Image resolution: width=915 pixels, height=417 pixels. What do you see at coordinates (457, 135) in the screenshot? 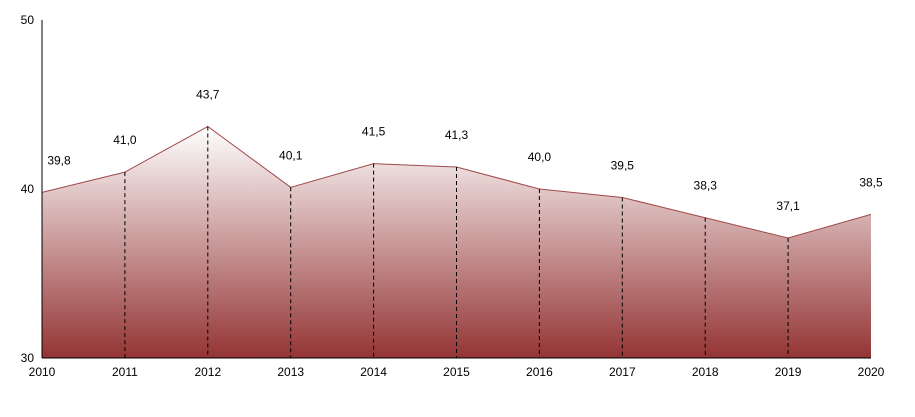
I see `data-label: 41,3` at bounding box center [457, 135].